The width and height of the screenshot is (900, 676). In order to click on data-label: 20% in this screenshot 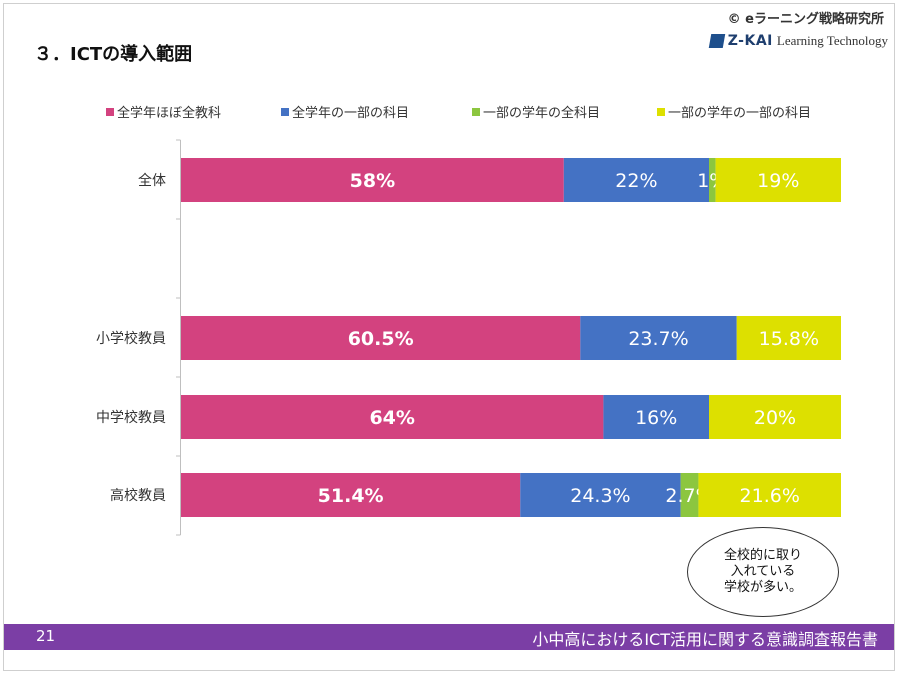, I will do `click(775, 418)`.